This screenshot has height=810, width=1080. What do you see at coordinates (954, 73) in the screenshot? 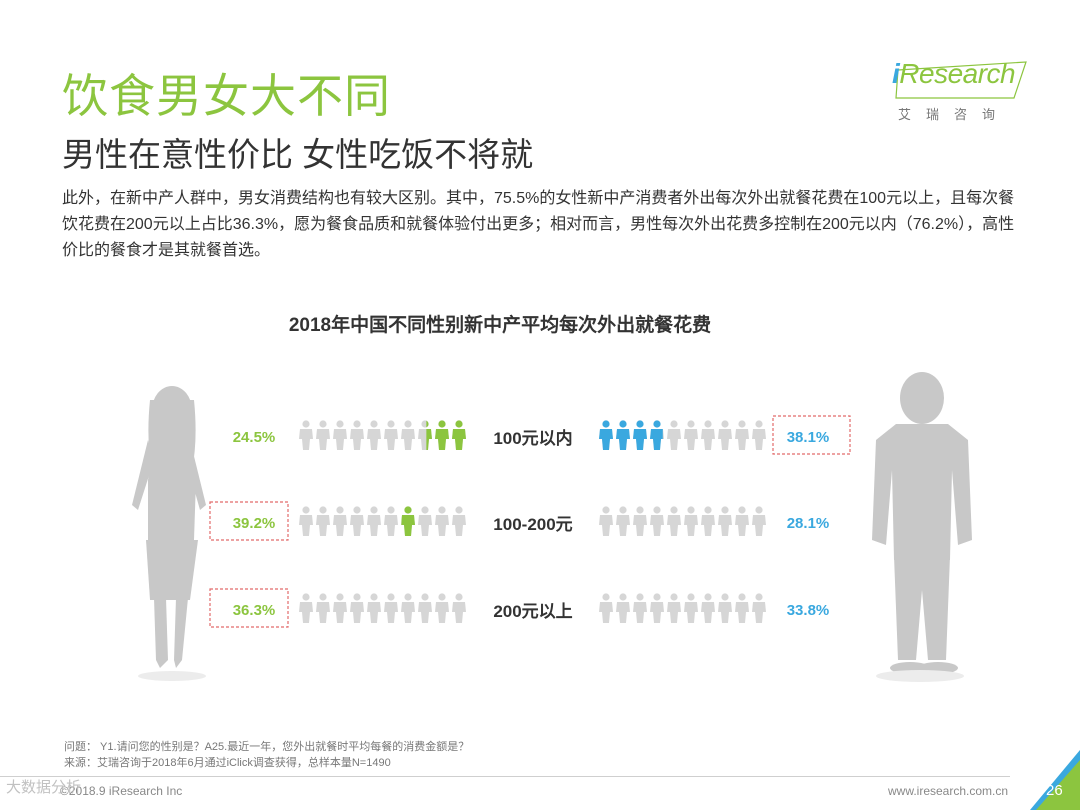
I see `logo-wordmark: iResearch` at bounding box center [954, 73].